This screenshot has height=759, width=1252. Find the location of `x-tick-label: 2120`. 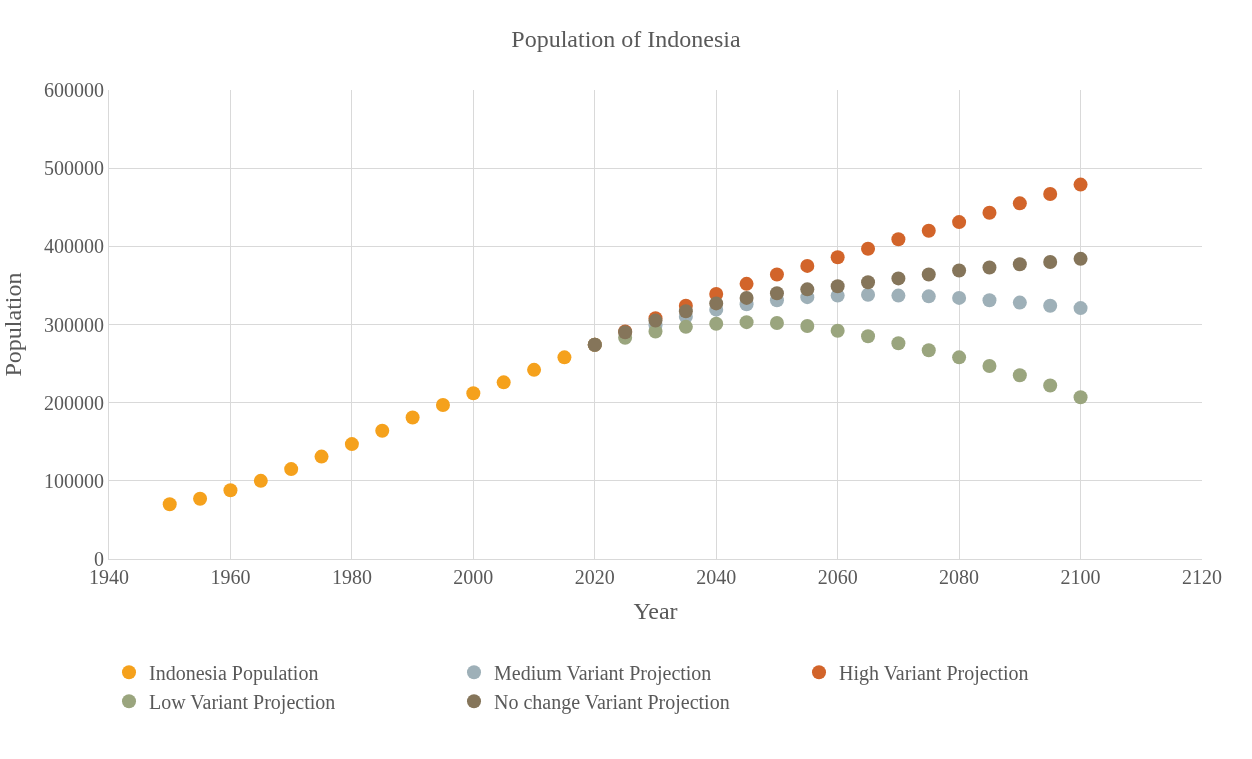

x-tick-label: 2120 is located at coordinates (1202, 577).